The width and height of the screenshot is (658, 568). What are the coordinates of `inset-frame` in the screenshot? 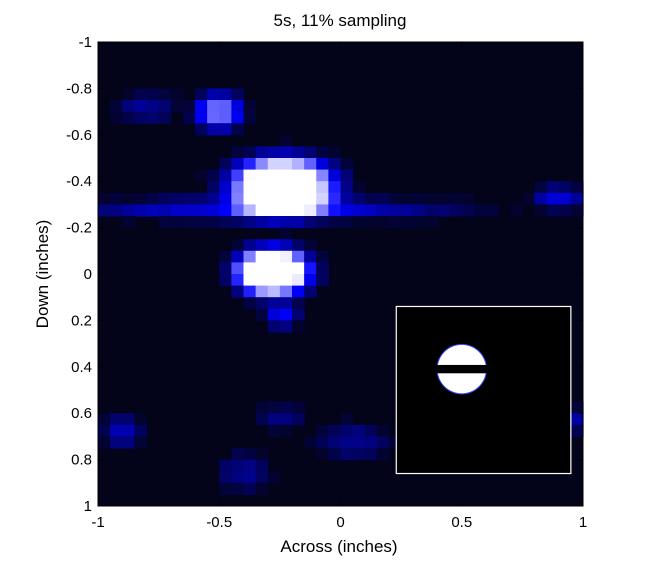 It's located at (483, 390).